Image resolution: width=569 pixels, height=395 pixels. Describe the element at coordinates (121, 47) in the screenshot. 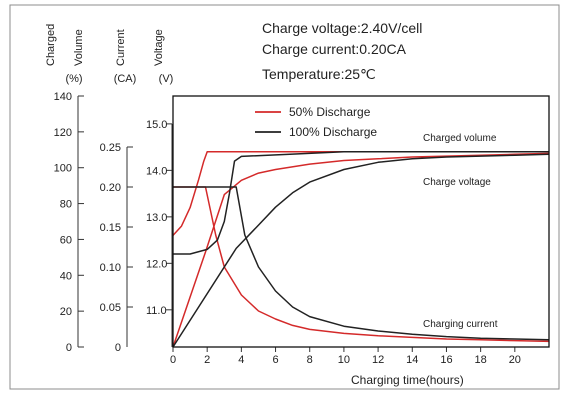

I see `axis-header-current: Current` at that location.